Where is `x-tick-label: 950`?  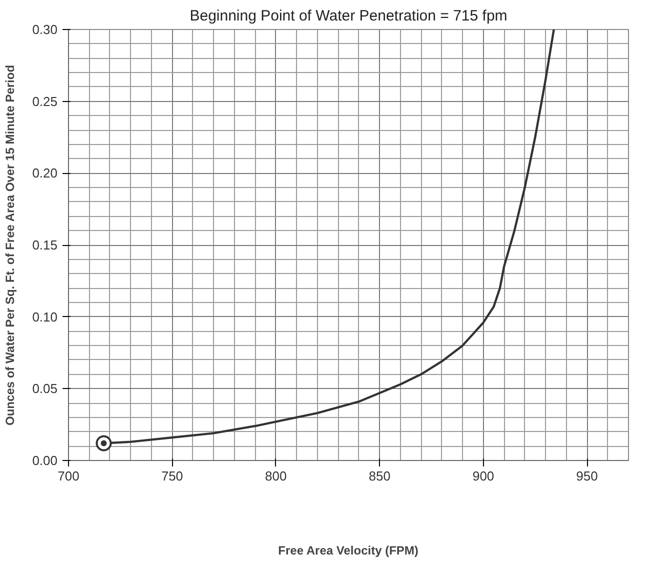
x-tick-label: 950 is located at coordinates (587, 476).